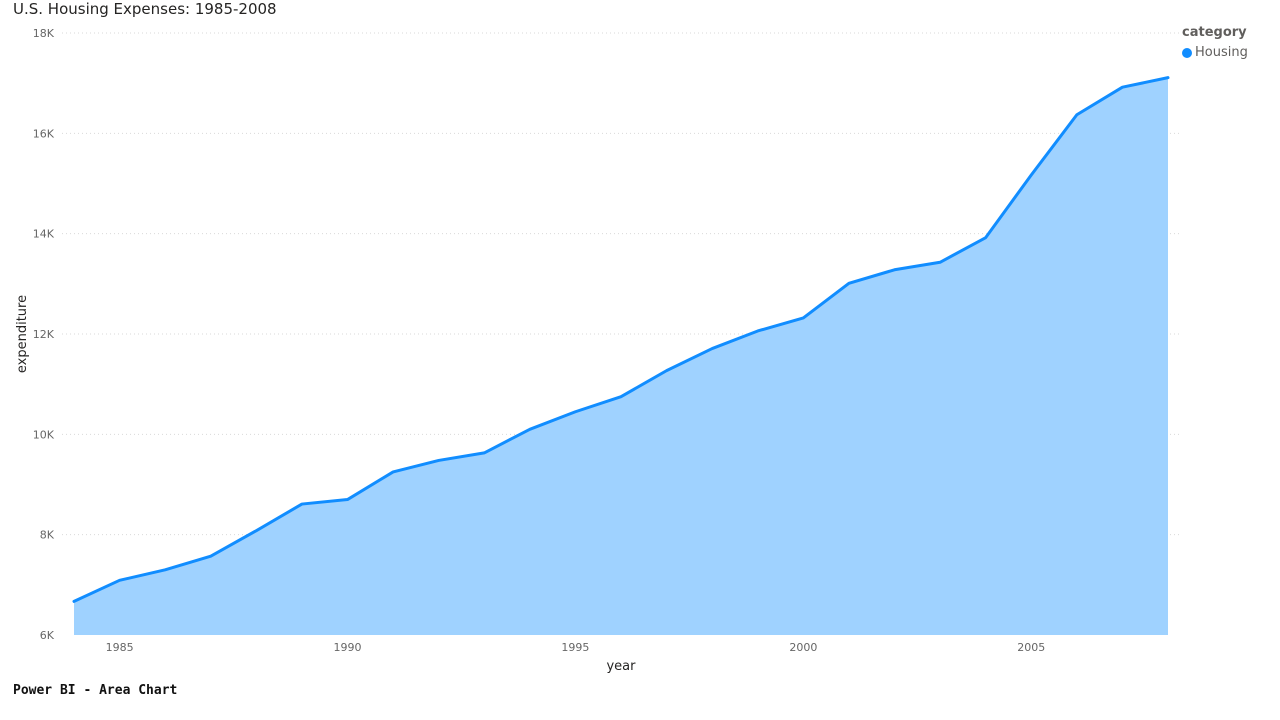 The image size is (1280, 720). What do you see at coordinates (621, 666) in the screenshot?
I see `x-axis-title: year` at bounding box center [621, 666].